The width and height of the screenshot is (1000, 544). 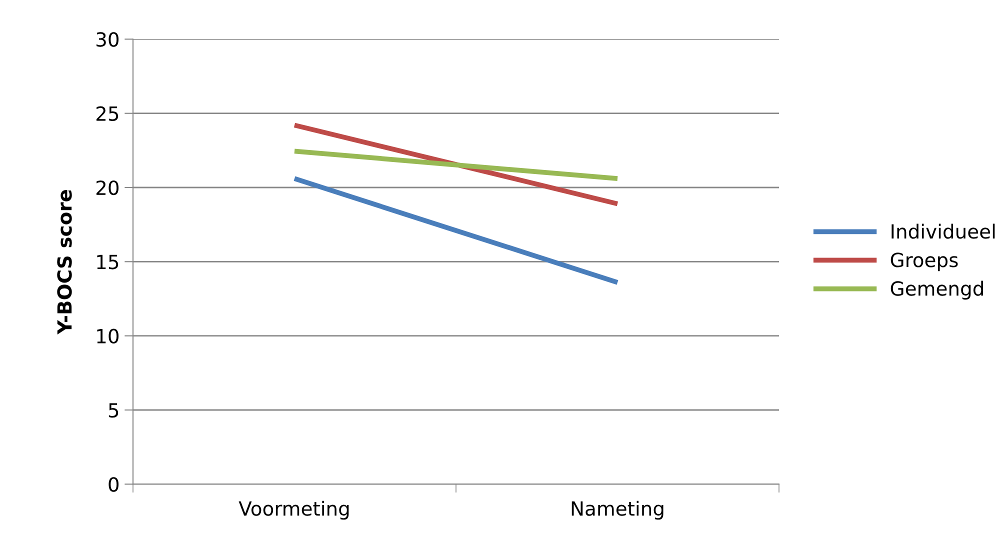 What do you see at coordinates (107, 113) in the screenshot?
I see `y-tick-label: 25` at bounding box center [107, 113].